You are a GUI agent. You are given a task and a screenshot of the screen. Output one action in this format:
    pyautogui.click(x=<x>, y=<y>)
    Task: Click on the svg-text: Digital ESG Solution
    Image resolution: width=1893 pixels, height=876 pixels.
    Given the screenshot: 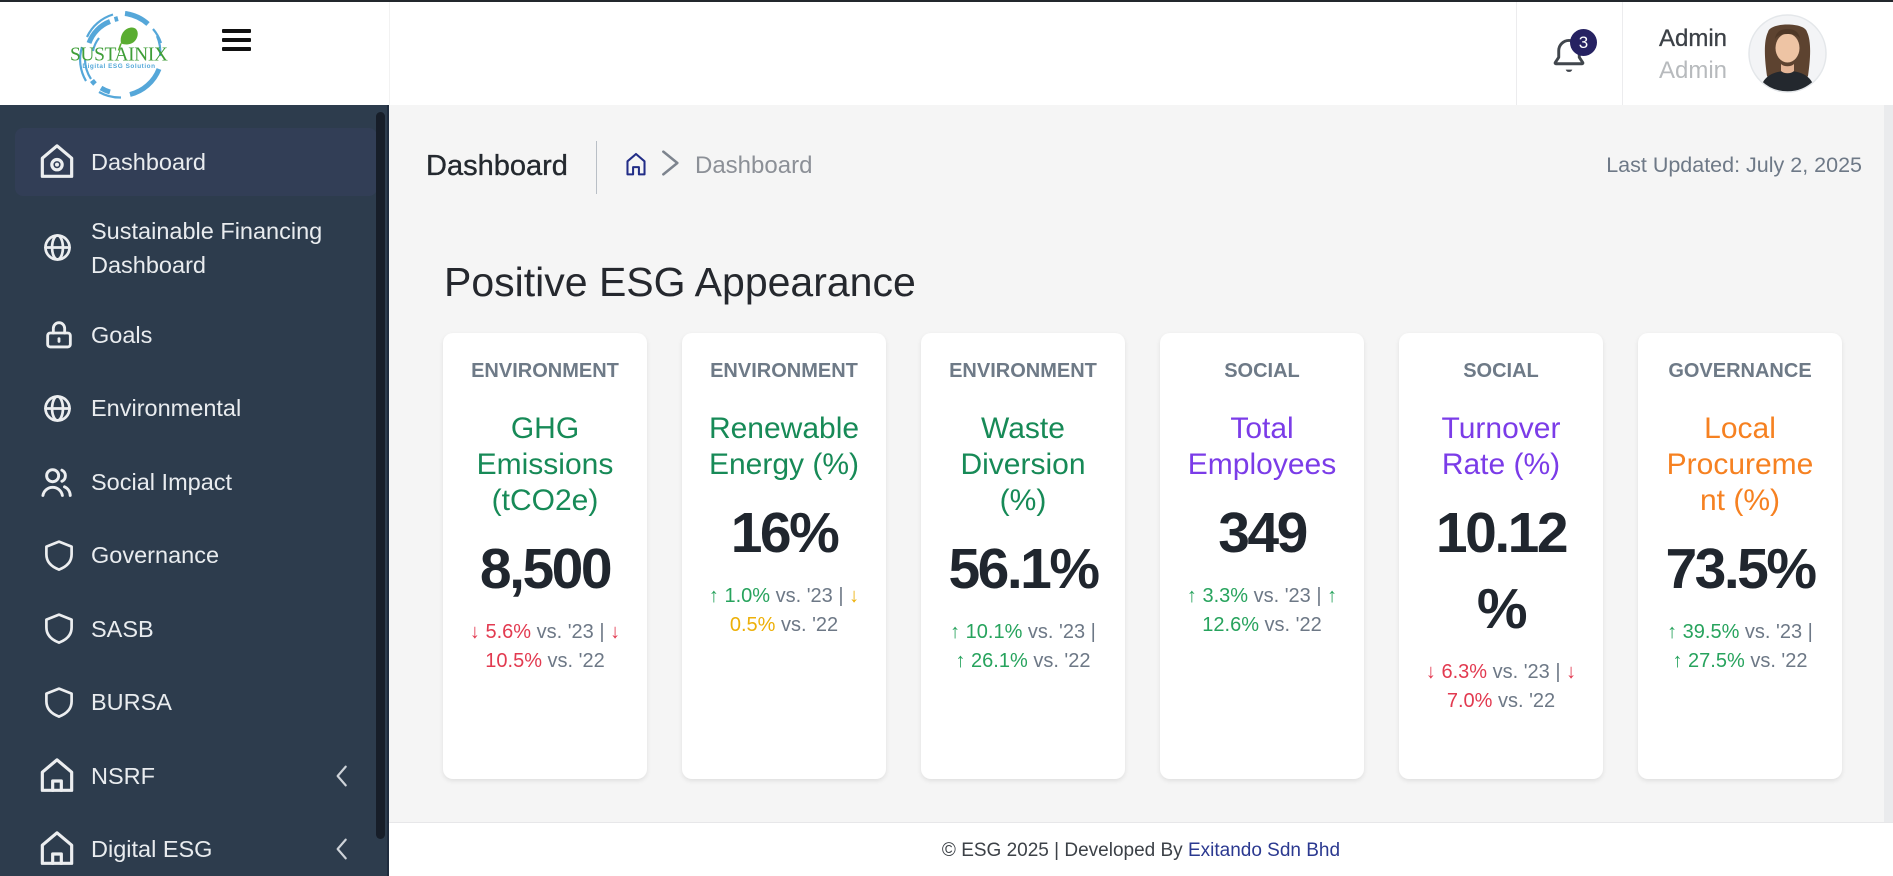 What is the action you would take?
    pyautogui.click(x=118, y=66)
    